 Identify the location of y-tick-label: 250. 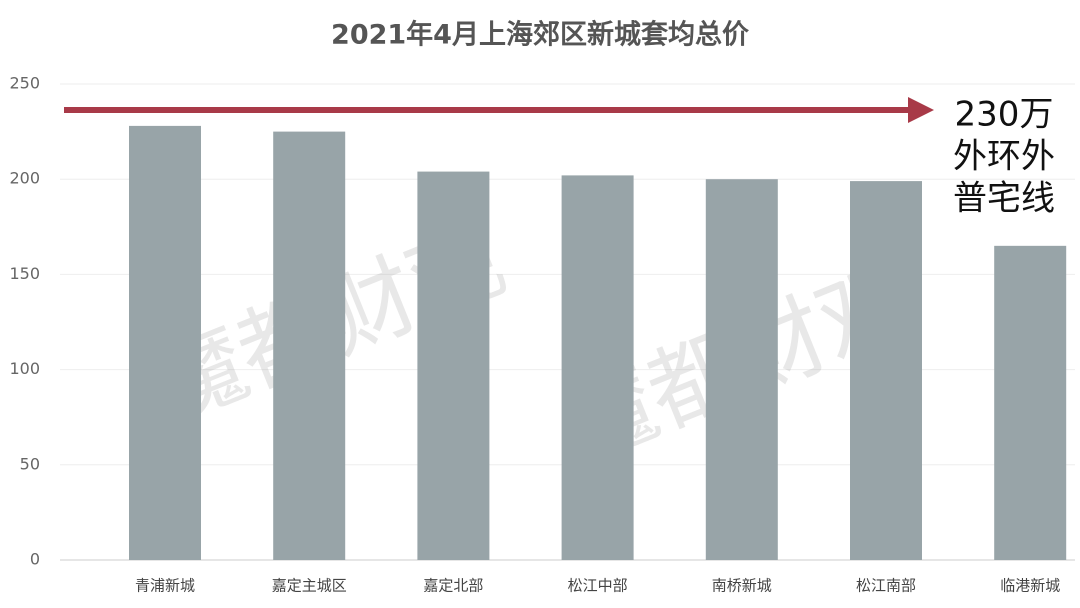
(24, 83).